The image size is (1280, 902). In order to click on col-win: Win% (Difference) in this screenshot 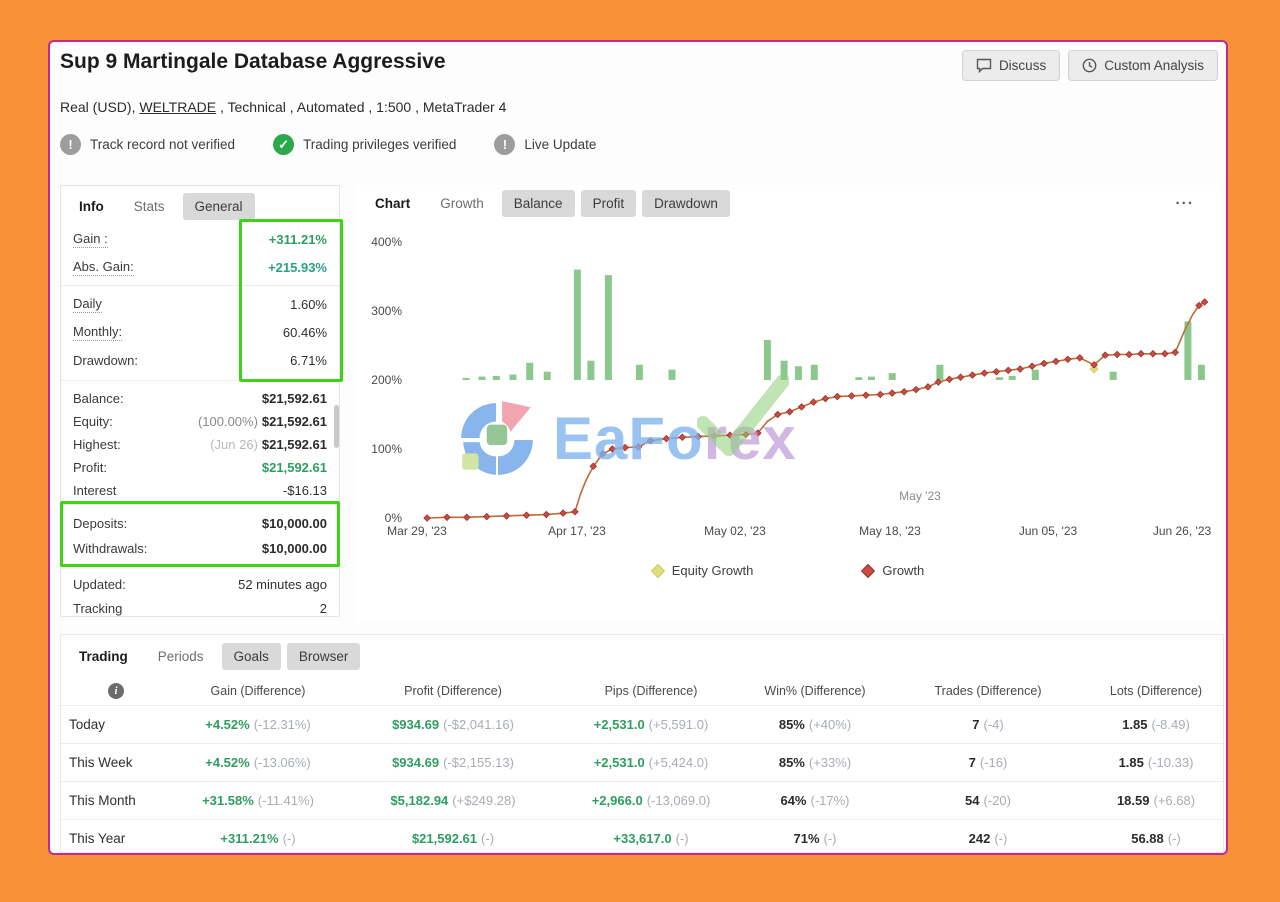, I will do `click(815, 691)`.